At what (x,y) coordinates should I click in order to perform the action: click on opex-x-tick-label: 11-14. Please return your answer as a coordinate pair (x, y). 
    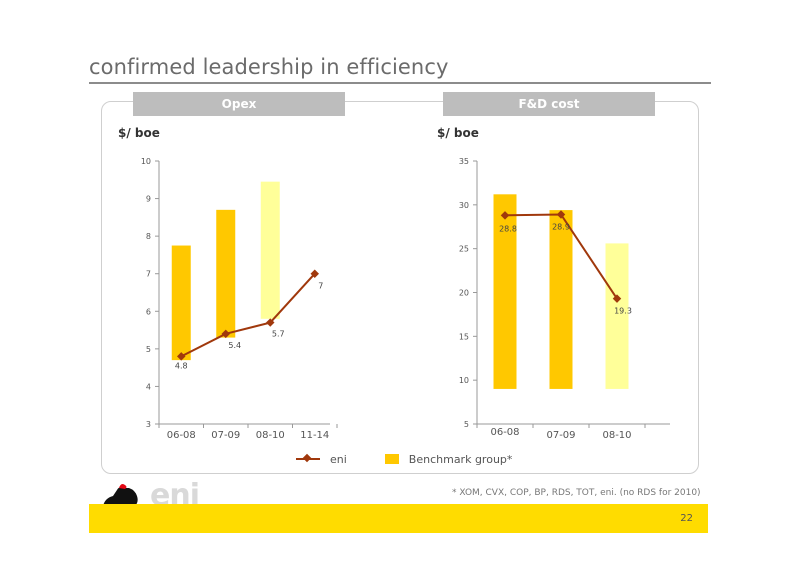
    Looking at the image, I should click on (314, 435).